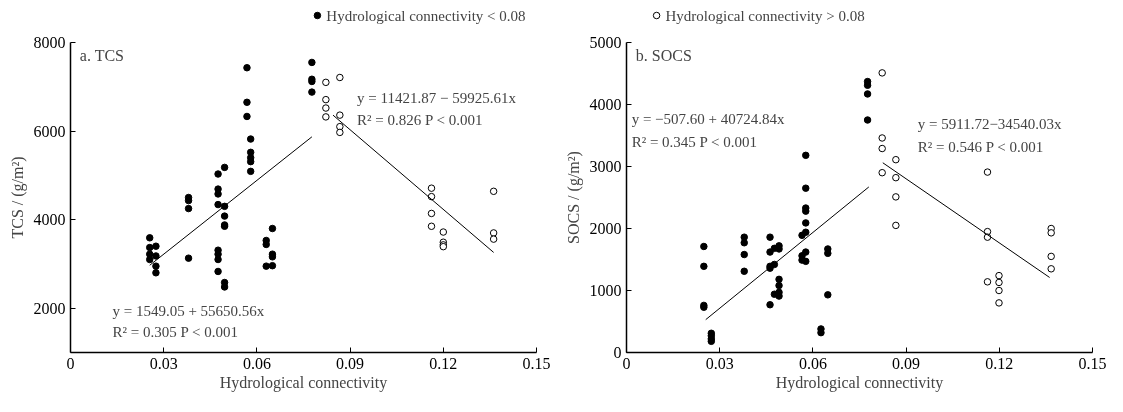 Image resolution: width=1123 pixels, height=412 pixels. Describe the element at coordinates (765, 15) in the screenshot. I see `legend-label: Hydrological connectivity > 0.08` at that location.